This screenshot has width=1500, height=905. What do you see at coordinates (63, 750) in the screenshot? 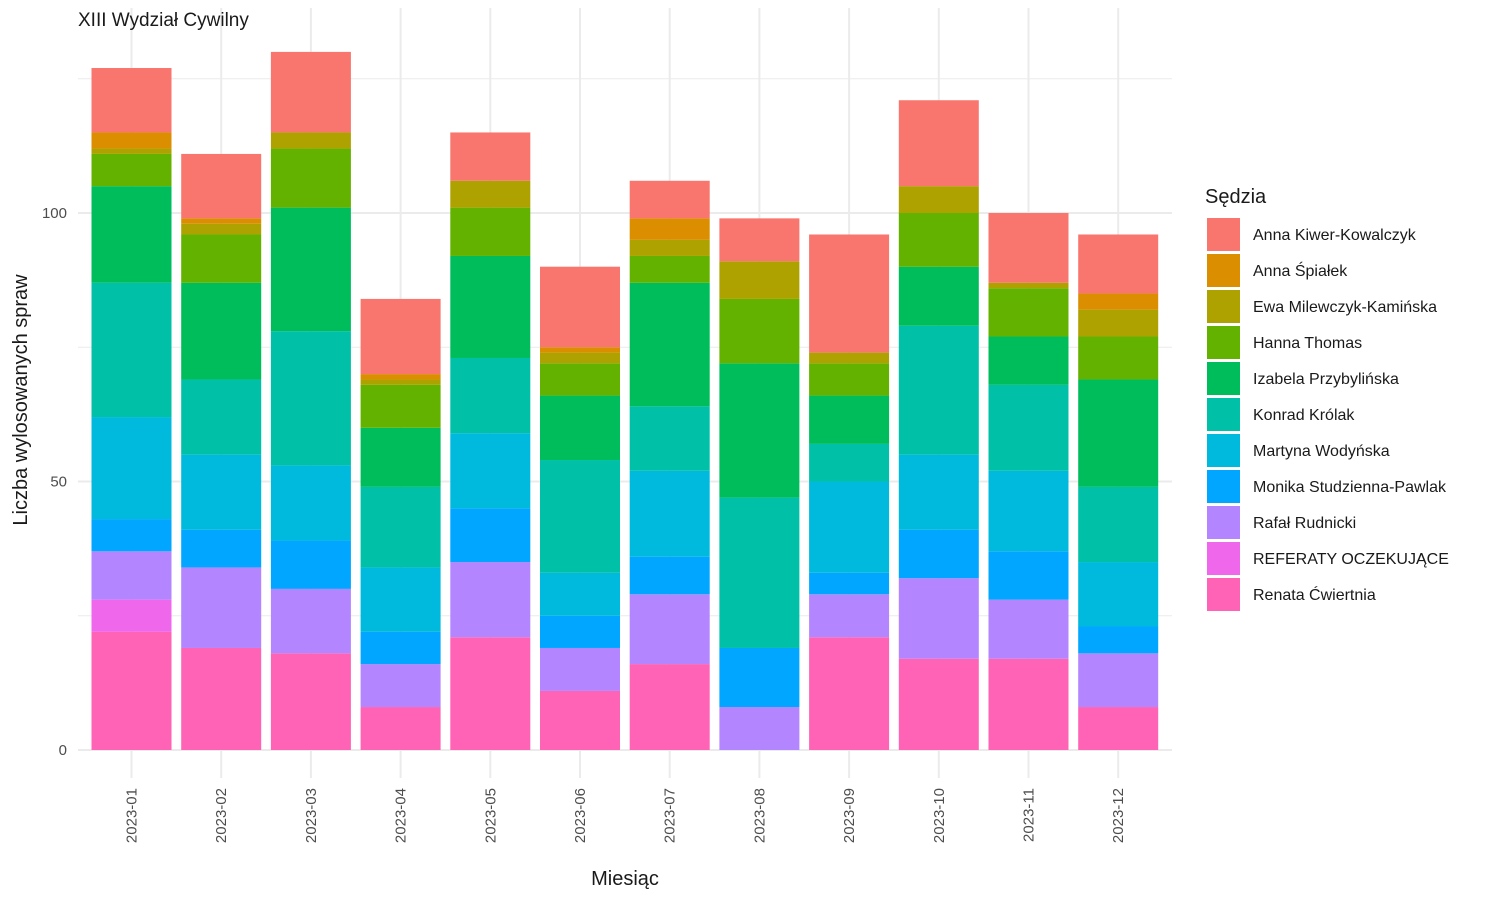
I see `y-tick-label: 0` at bounding box center [63, 750].